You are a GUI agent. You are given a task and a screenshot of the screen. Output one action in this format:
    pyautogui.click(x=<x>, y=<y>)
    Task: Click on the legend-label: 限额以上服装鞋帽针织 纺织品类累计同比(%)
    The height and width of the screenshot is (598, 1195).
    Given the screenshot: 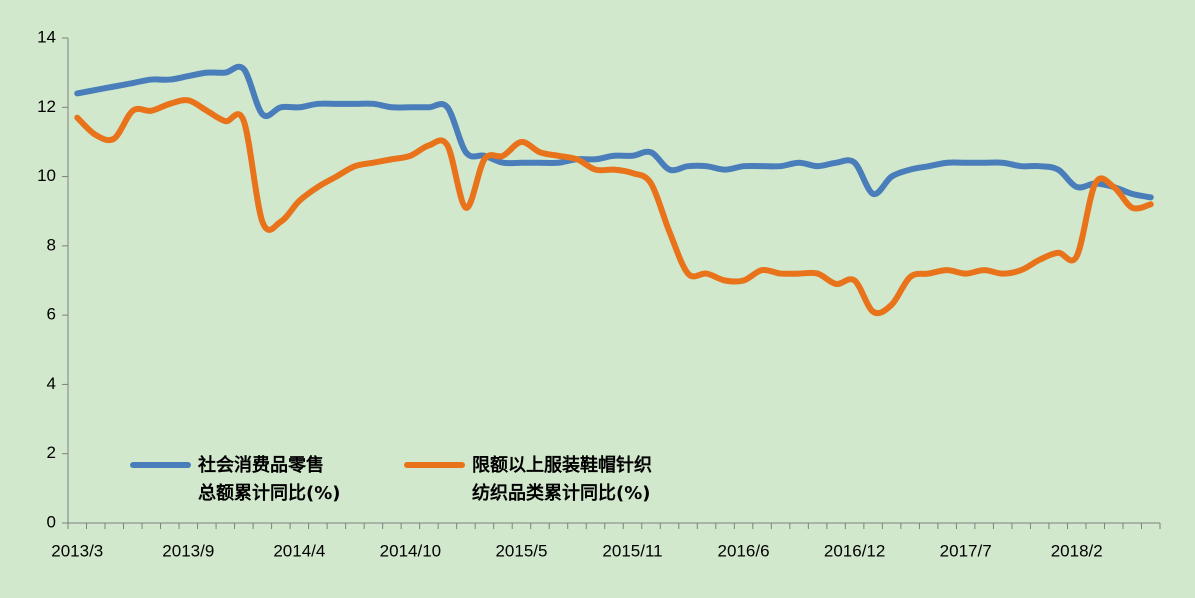 What is the action you would take?
    pyautogui.click(x=562, y=479)
    